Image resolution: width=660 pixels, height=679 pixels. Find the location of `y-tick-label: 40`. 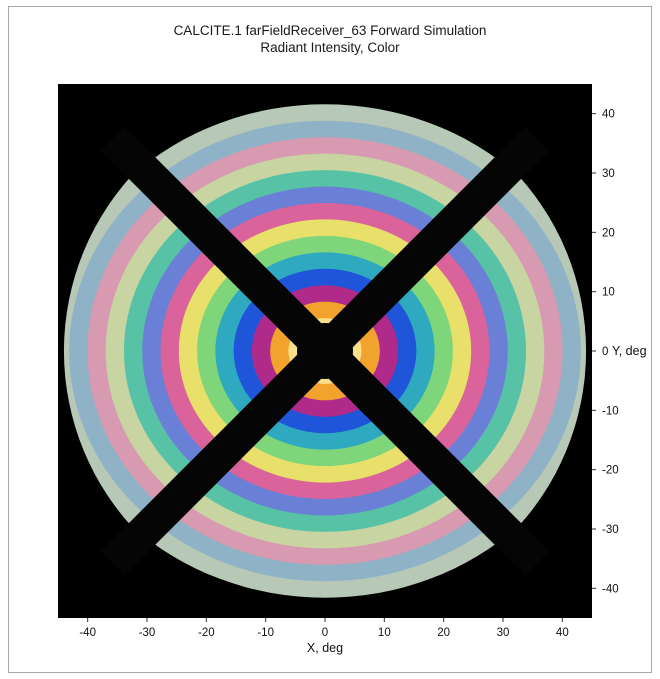

y-tick-label: 40 is located at coordinates (608, 115).